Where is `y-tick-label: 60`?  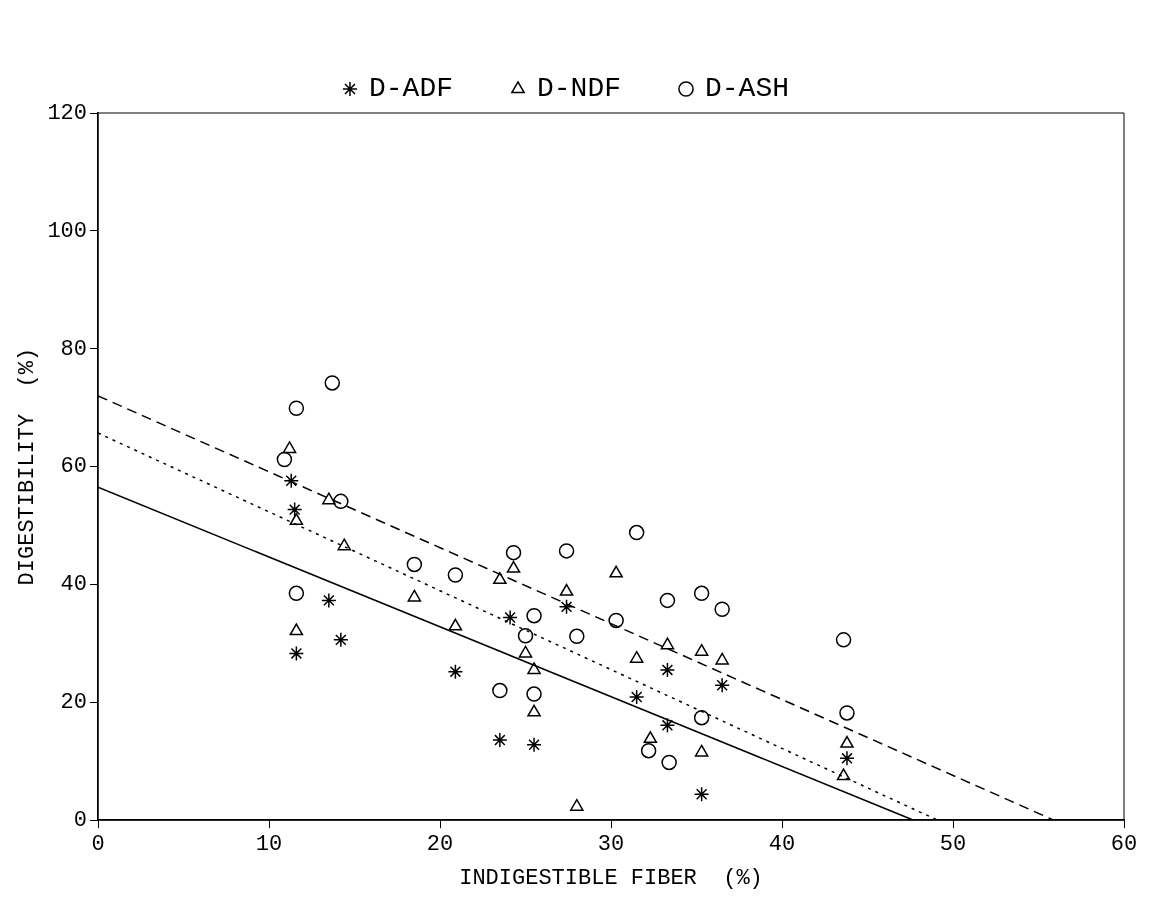
y-tick-label: 60 is located at coordinates (74, 467).